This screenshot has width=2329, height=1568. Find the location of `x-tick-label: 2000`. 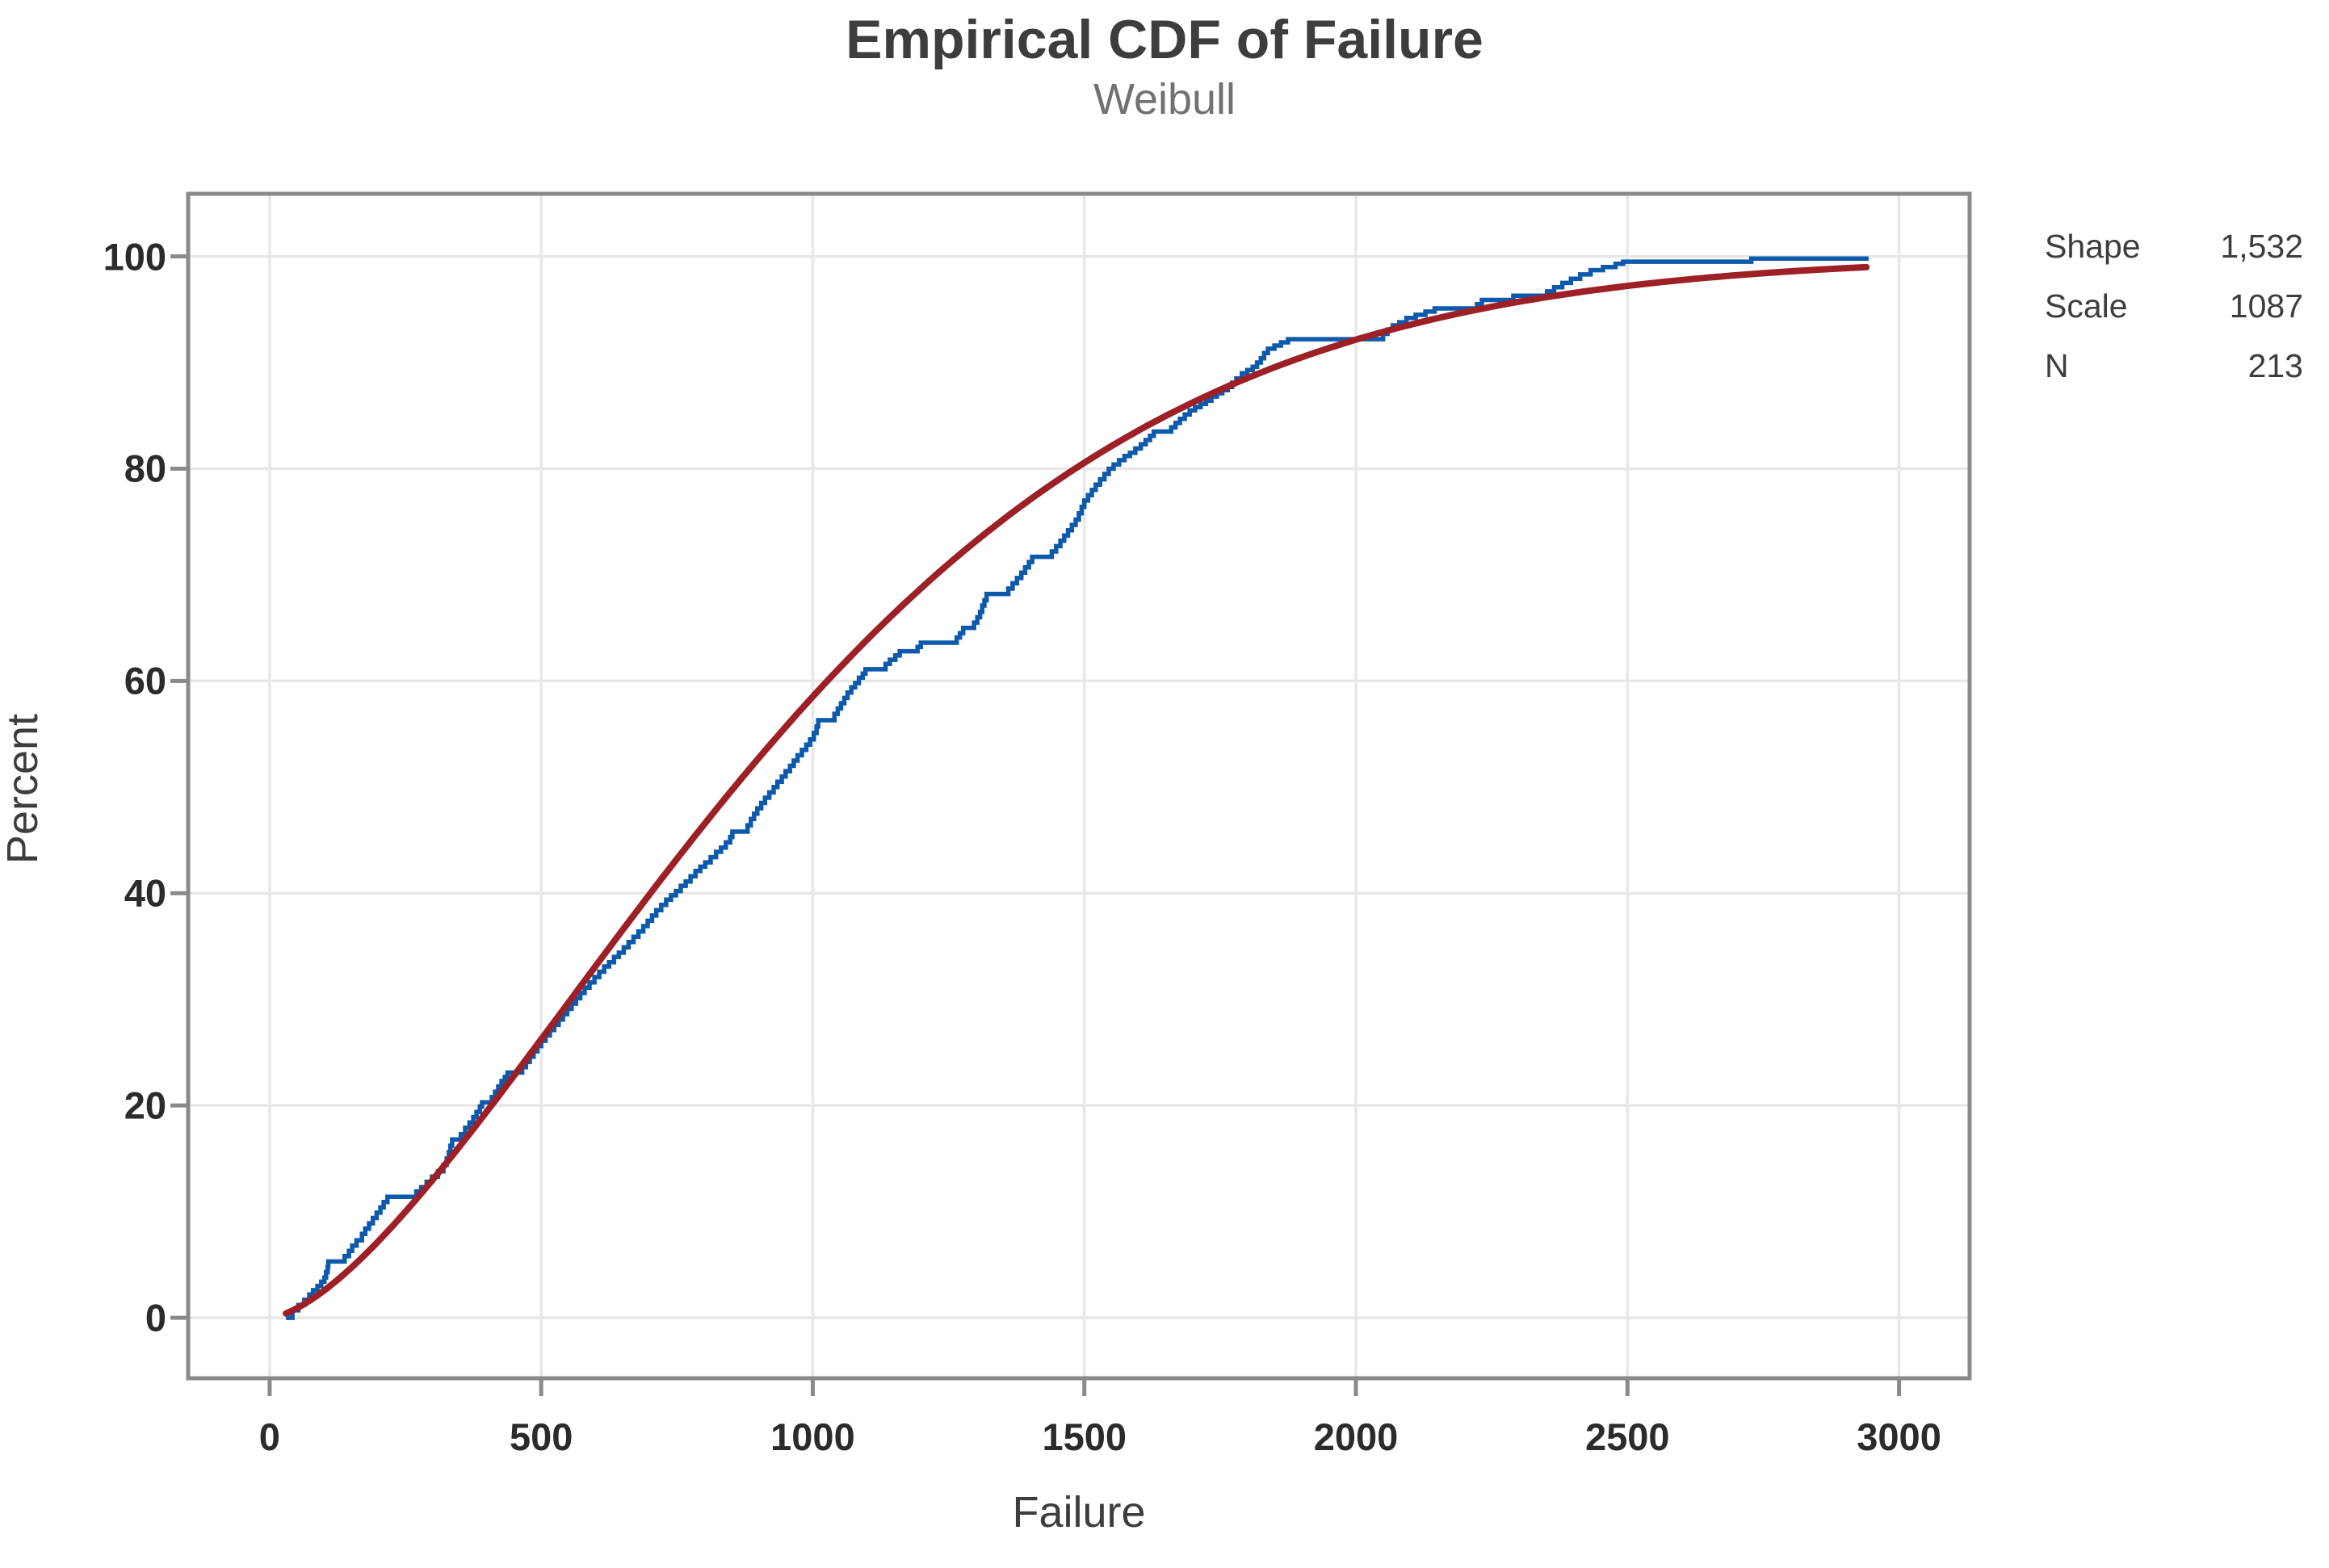

x-tick-label: 2000 is located at coordinates (1356, 1436).